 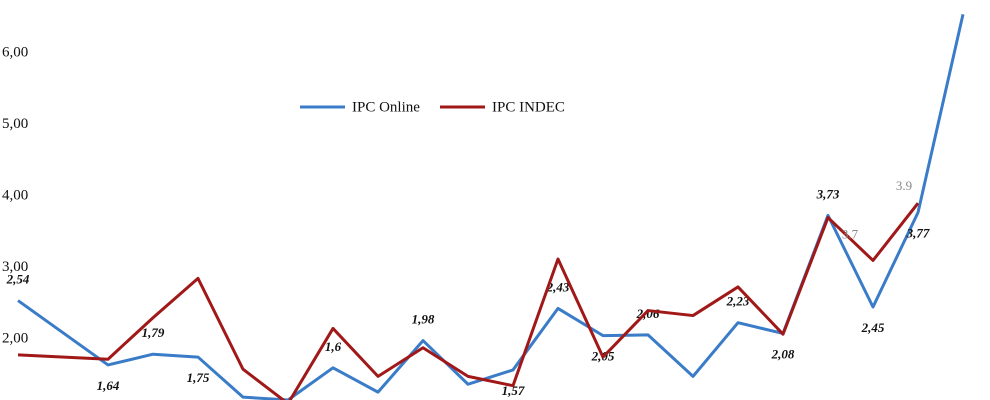 I want to click on y-tick-label: 5,00, so click(x=15, y=124).